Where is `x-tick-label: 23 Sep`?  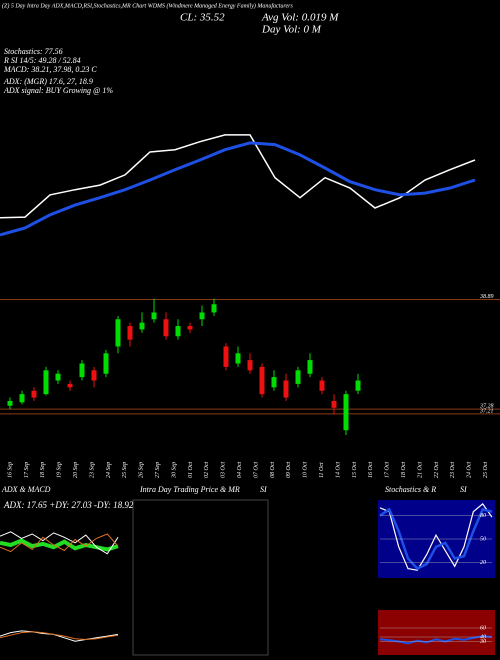
x-tick-label: 23 Sep is located at coordinates (92, 470).